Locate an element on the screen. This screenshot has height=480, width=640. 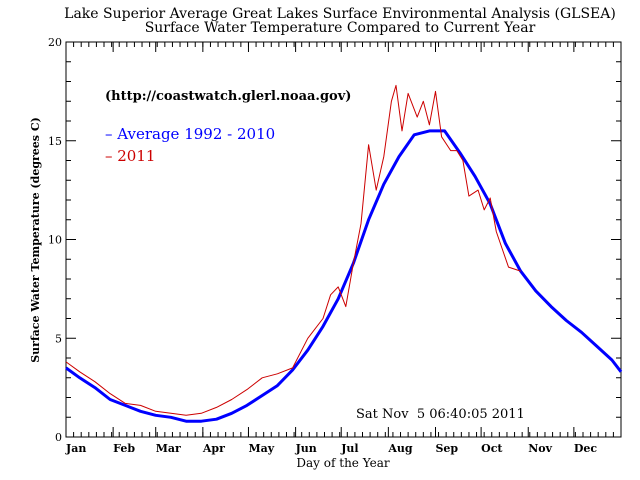
x-tick-label: Feb is located at coordinates (124, 448).